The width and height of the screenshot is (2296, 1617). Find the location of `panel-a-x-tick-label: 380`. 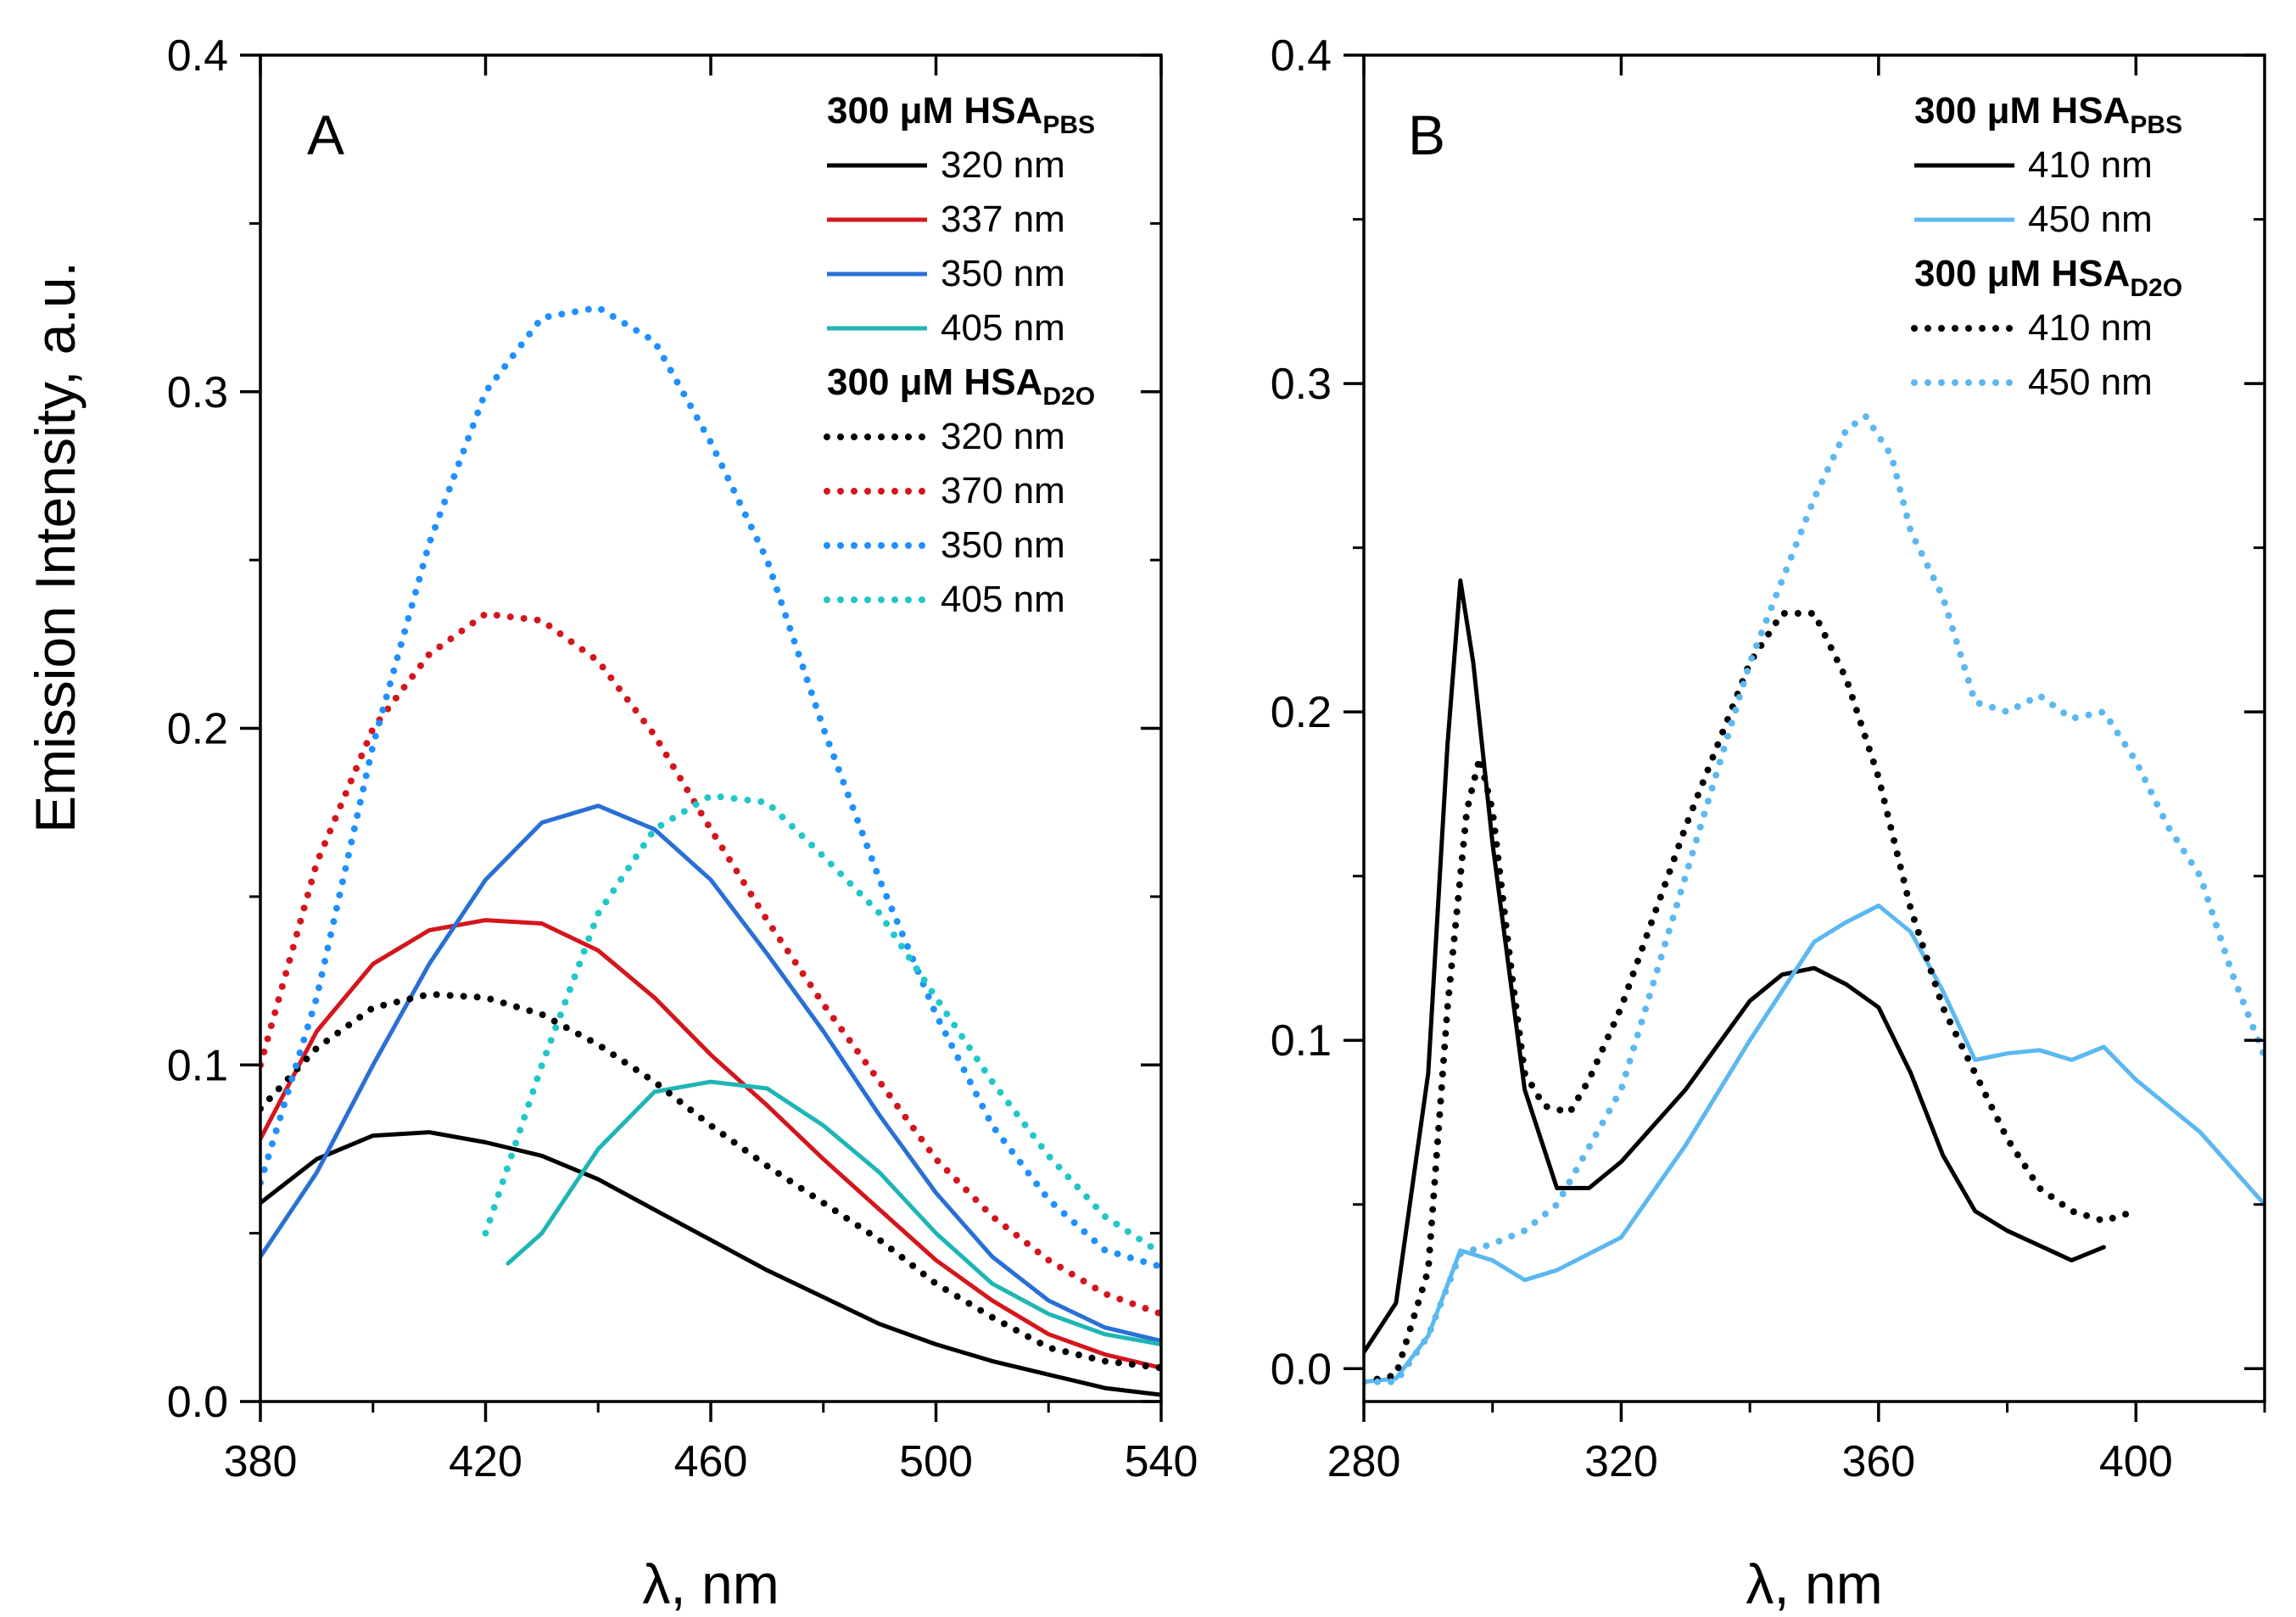

panel-a-x-tick-label: 380 is located at coordinates (261, 1461).